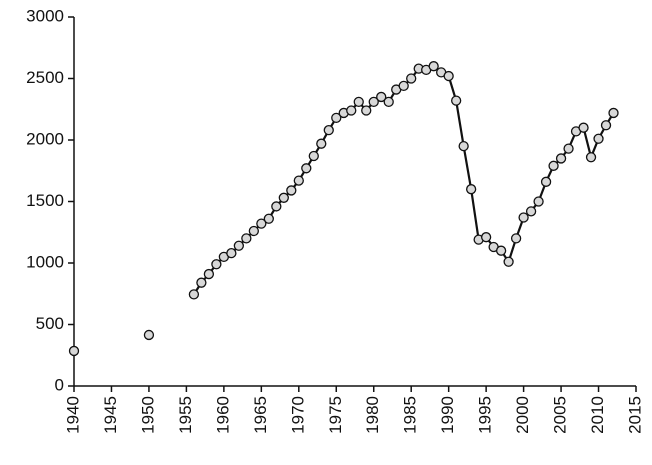 The image size is (652, 465). What do you see at coordinates (372, 415) in the screenshot?
I see `x-tick-label: 1980` at bounding box center [372, 415].